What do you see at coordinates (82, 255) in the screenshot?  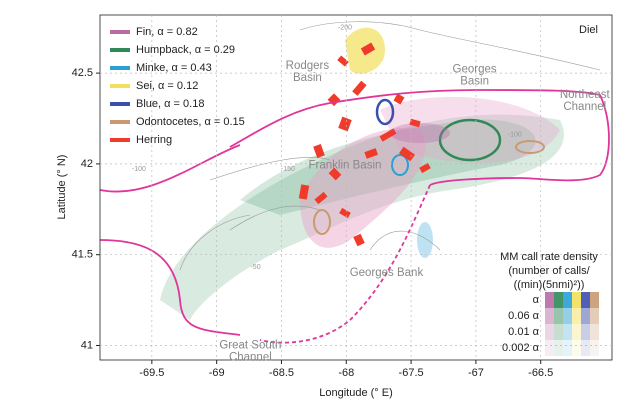 I see `y-tick-label: 41.5` at bounding box center [82, 255].